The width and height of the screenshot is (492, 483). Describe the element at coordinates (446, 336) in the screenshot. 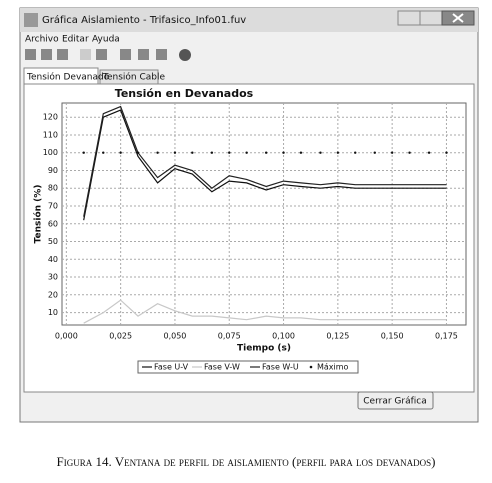

I see `x-tick-label: 0,175` at that location.